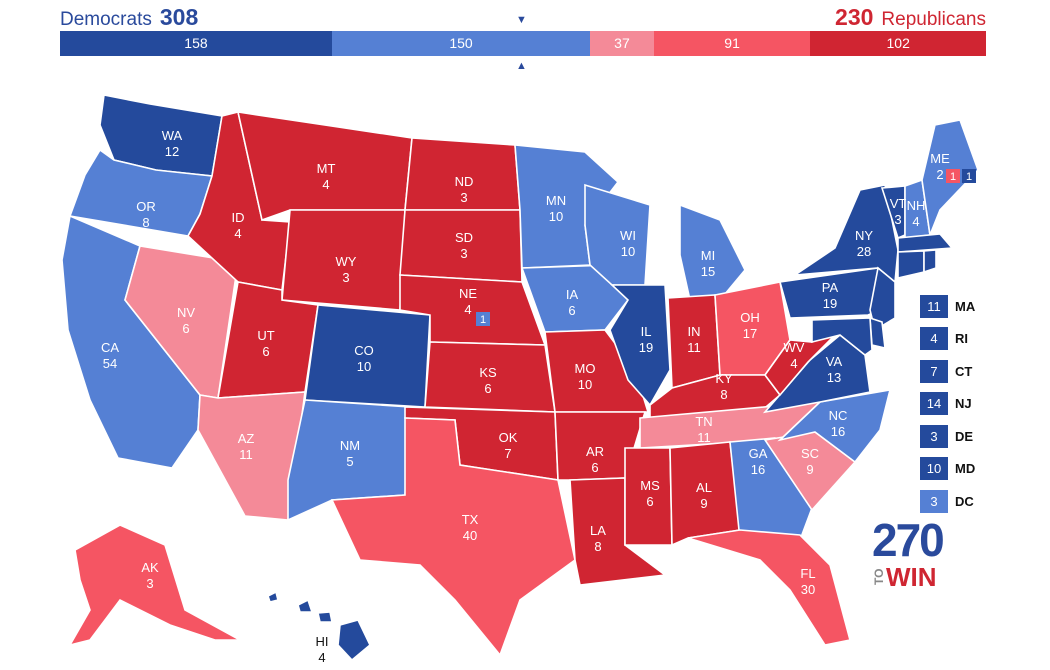 This screenshot has height=670, width=1050. Describe the element at coordinates (265, 351) in the screenshot. I see `state-ev-UT: 6` at that location.